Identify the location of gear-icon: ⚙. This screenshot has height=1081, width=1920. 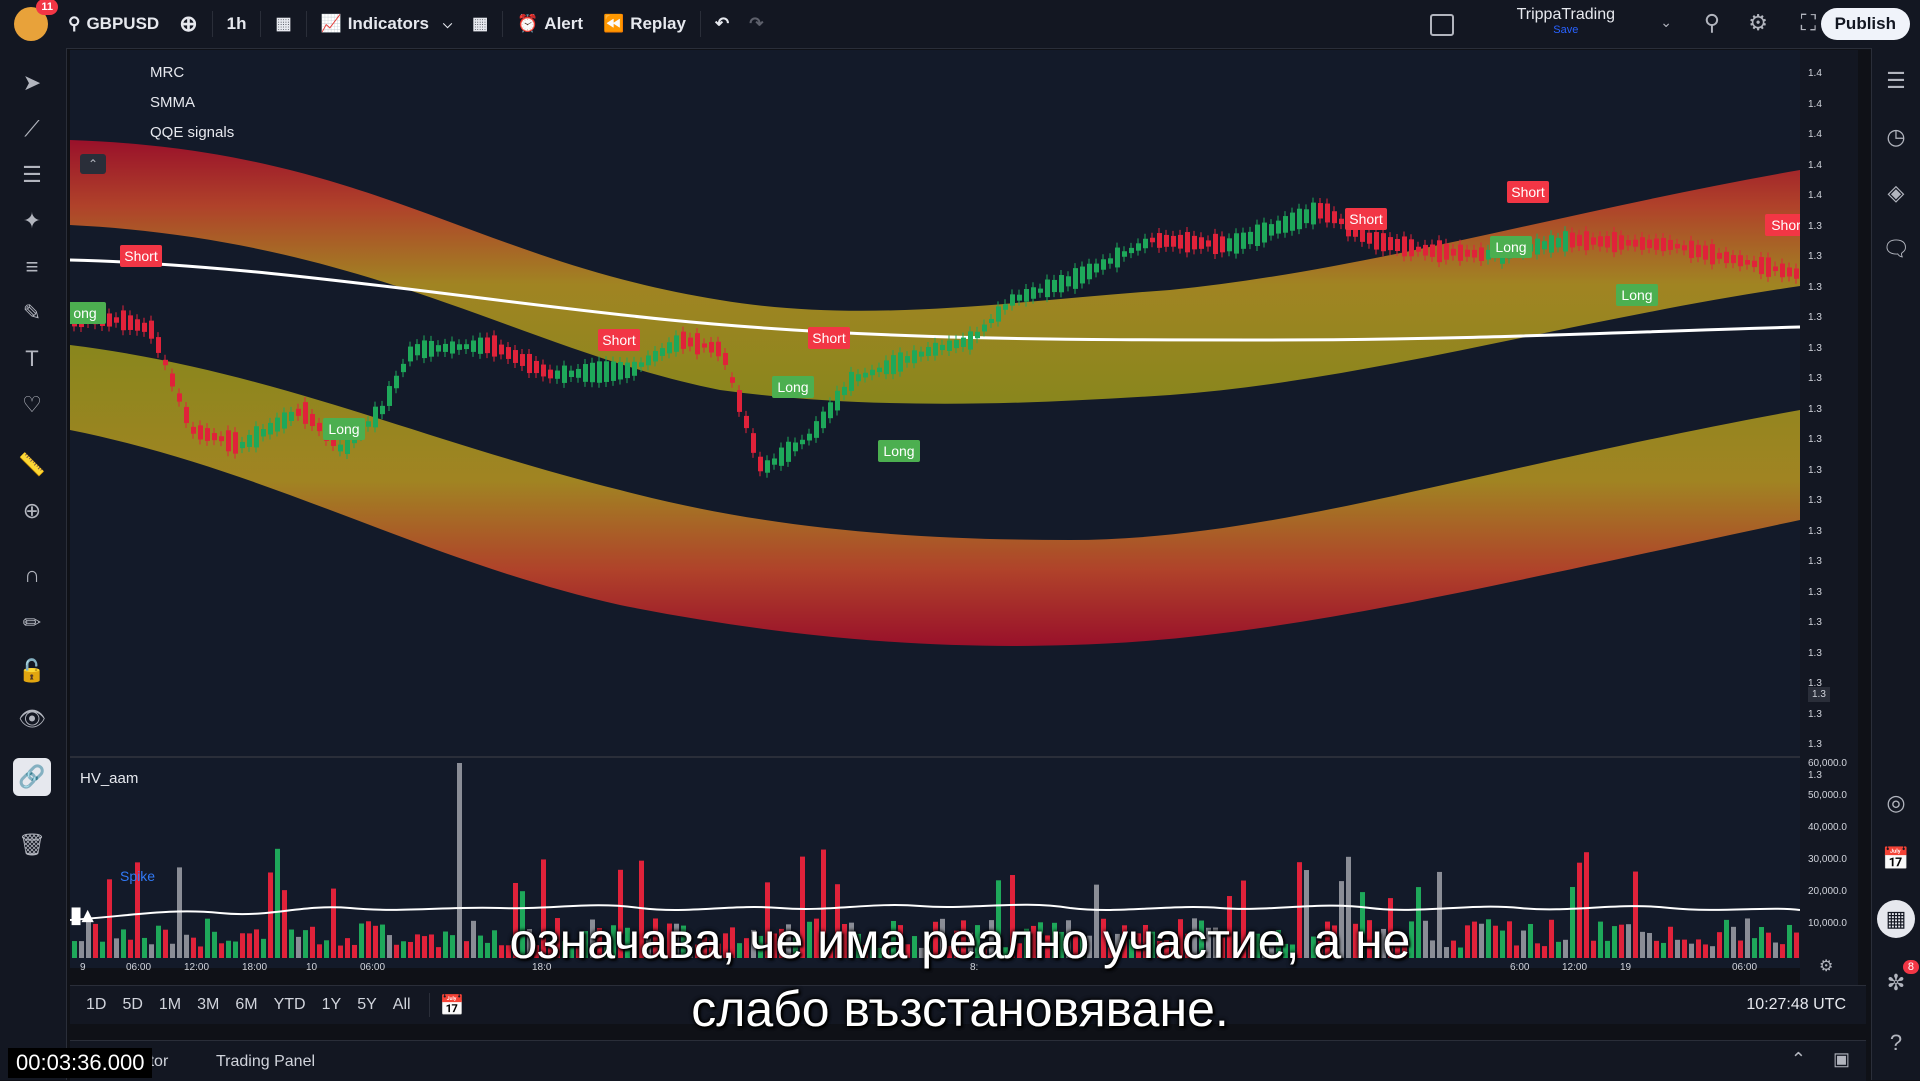
(1758, 22).